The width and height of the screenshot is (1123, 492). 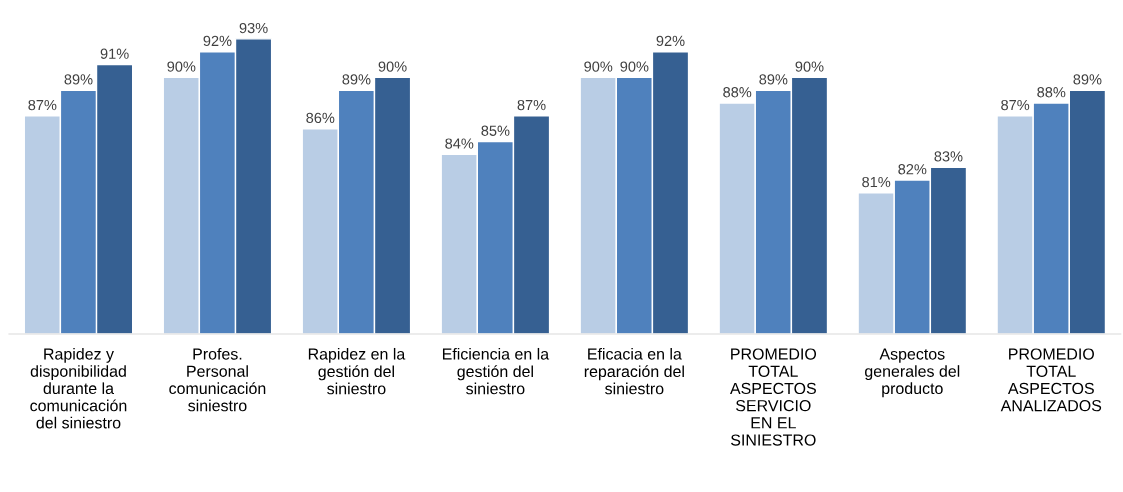 What do you see at coordinates (320, 118) in the screenshot?
I see `data-label: 86%` at bounding box center [320, 118].